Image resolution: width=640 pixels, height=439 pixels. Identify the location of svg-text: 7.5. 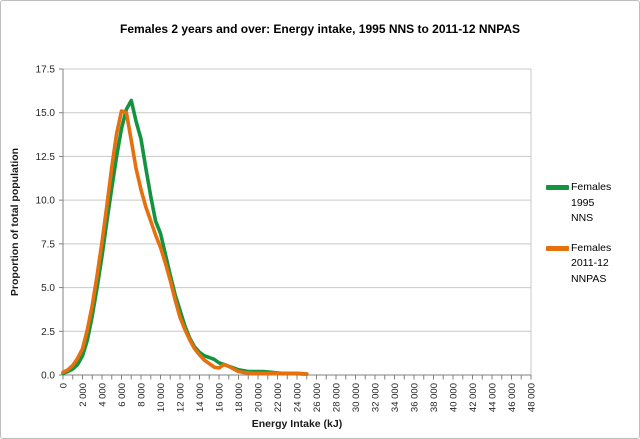
(48, 244).